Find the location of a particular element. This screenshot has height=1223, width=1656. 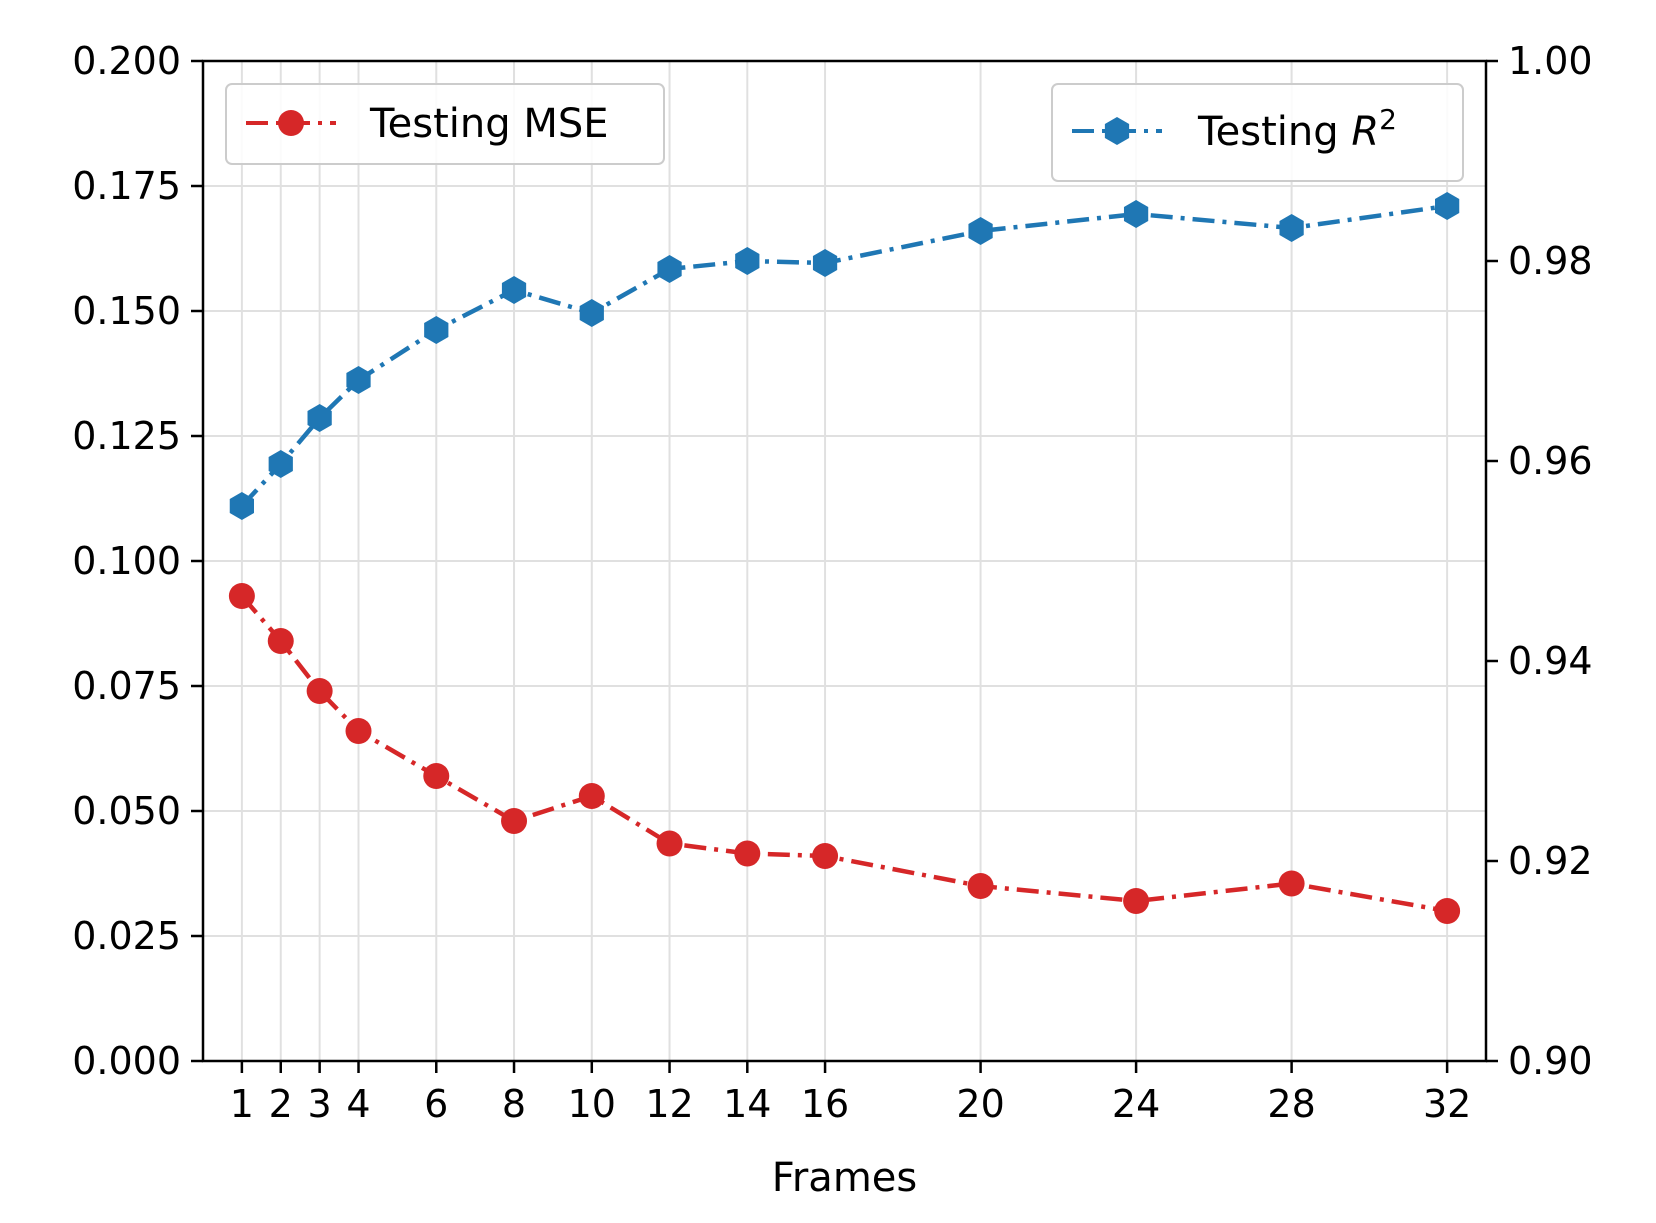

left-y-tick-label: 0.025 is located at coordinates (126, 936).